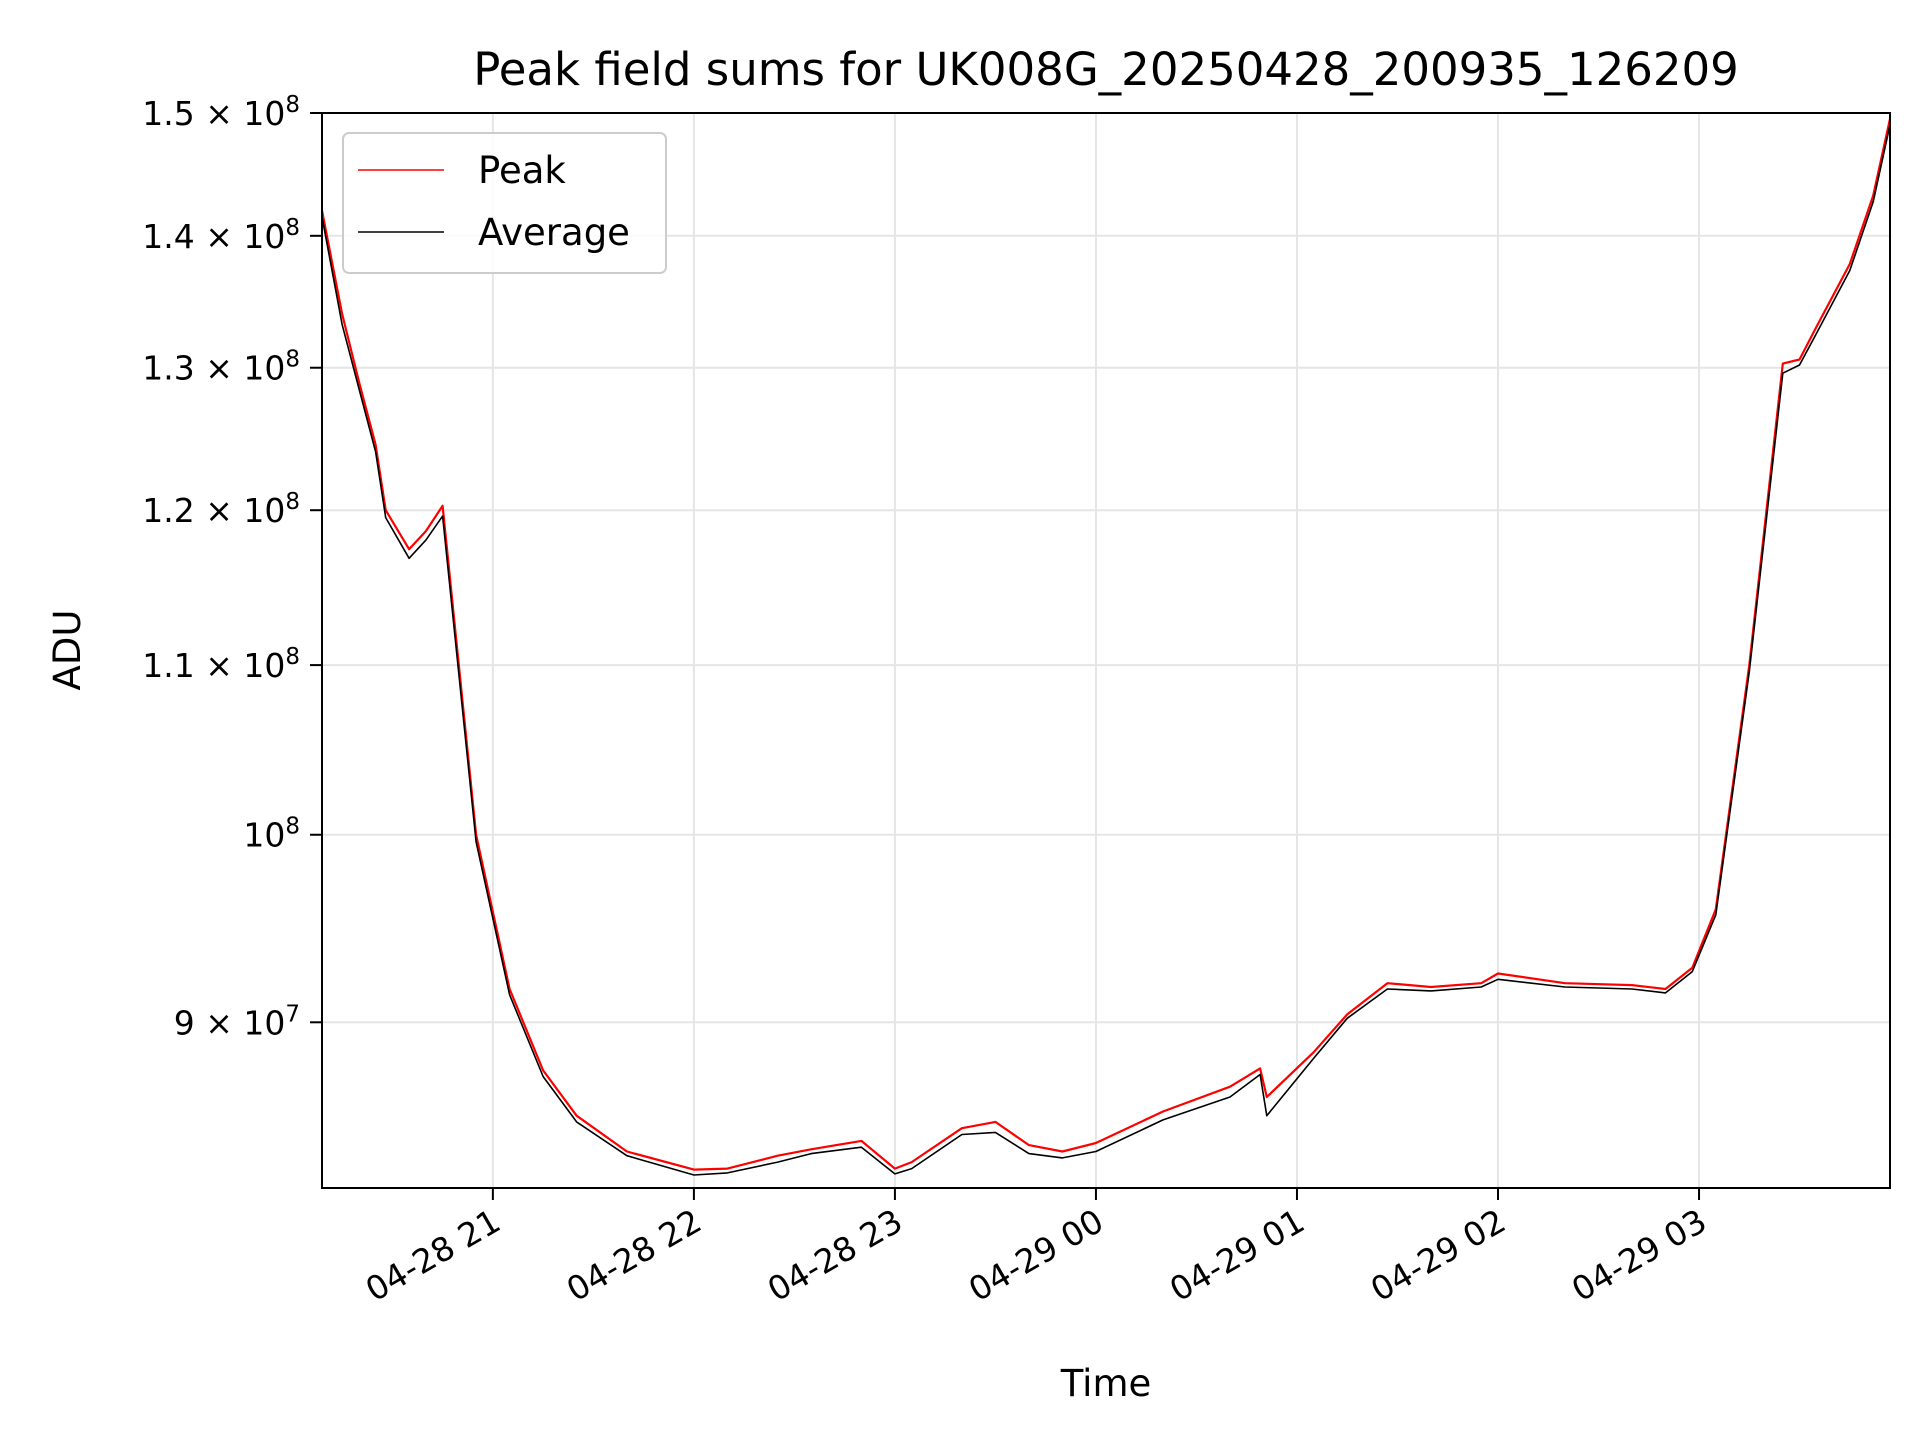 This screenshot has width=1920, height=1444. Describe the element at coordinates (221, 112) in the screenshot. I see `y-tick-label: 1.5 × 108` at that location.